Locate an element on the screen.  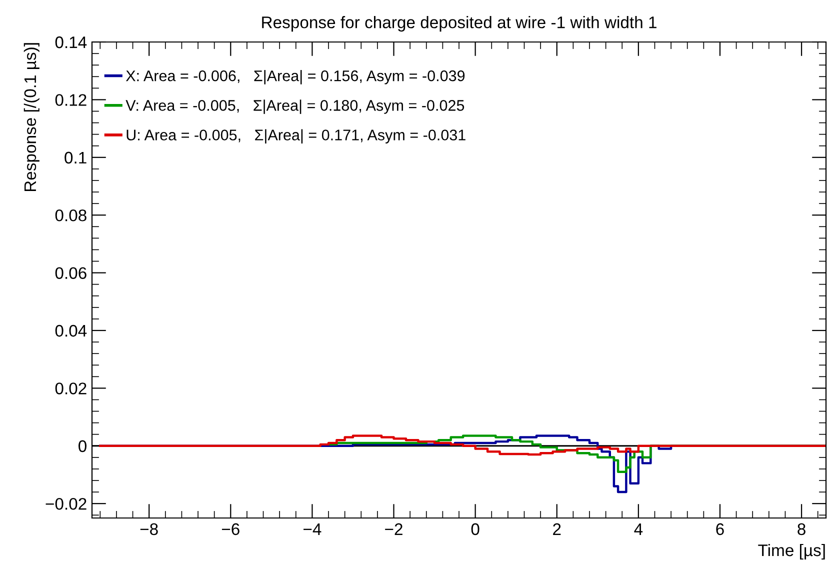
legend-label: V: Area = -0.005, Σ|Area| = 0.180, Asym = -0.025 is located at coordinates (295, 107).